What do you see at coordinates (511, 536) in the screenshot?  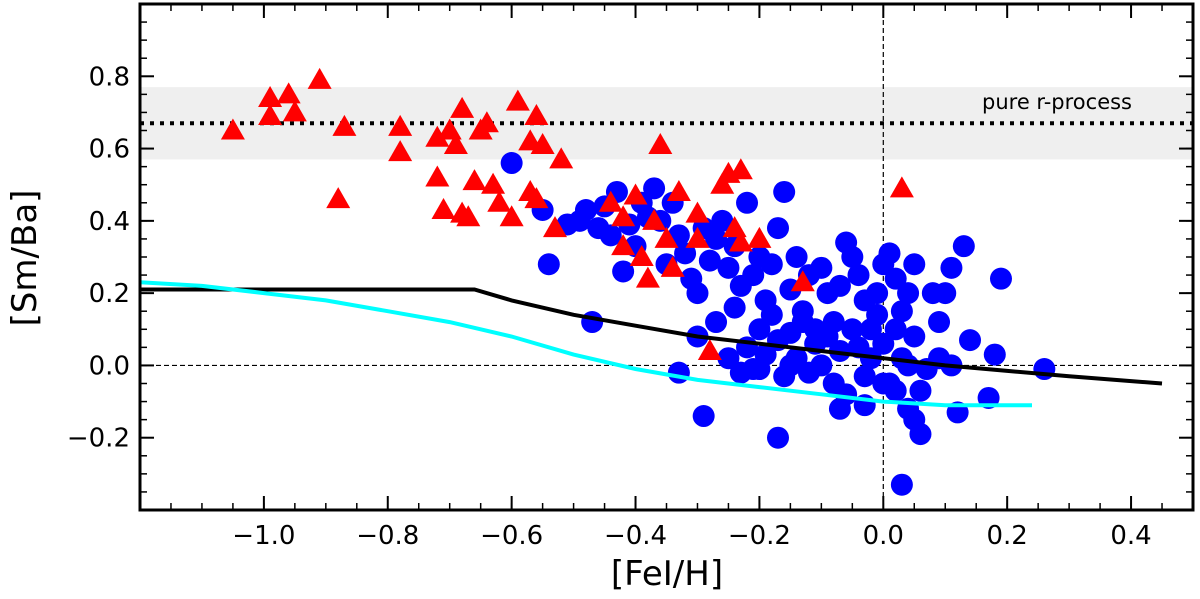 I see `x-tick-label: −0.6` at bounding box center [511, 536].